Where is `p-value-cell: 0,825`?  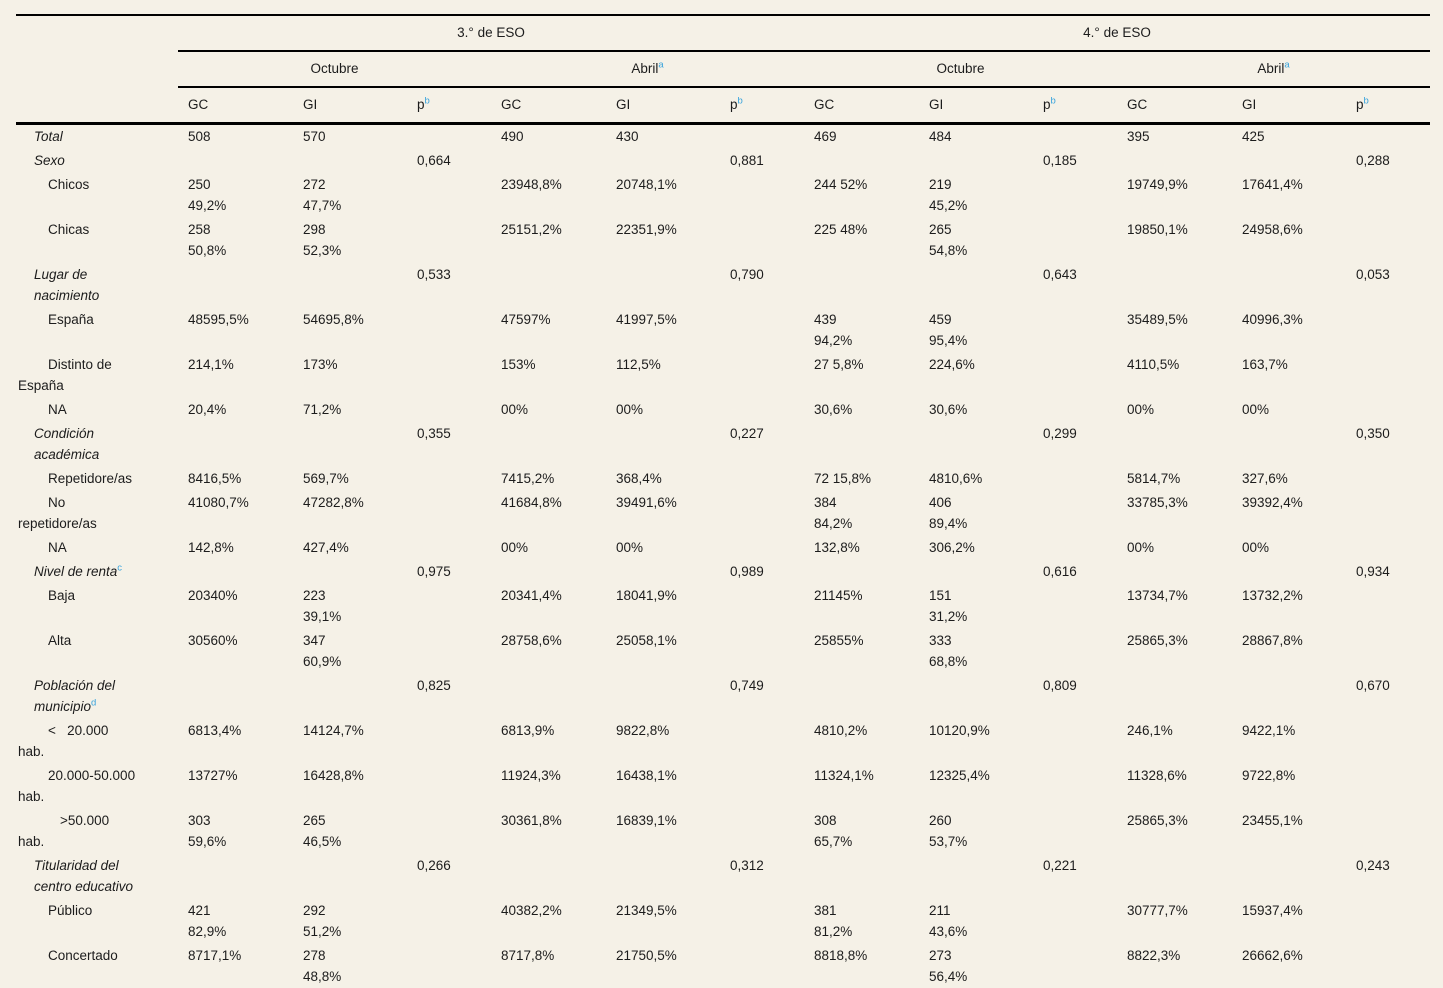 p-value-cell: 0,825 is located at coordinates (434, 685).